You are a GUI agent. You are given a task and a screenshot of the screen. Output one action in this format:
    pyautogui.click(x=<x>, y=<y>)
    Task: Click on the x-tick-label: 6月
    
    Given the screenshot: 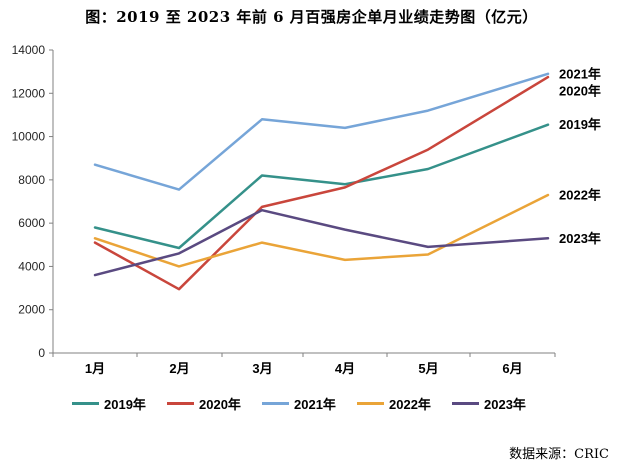 What is the action you would take?
    pyautogui.click(x=512, y=368)
    